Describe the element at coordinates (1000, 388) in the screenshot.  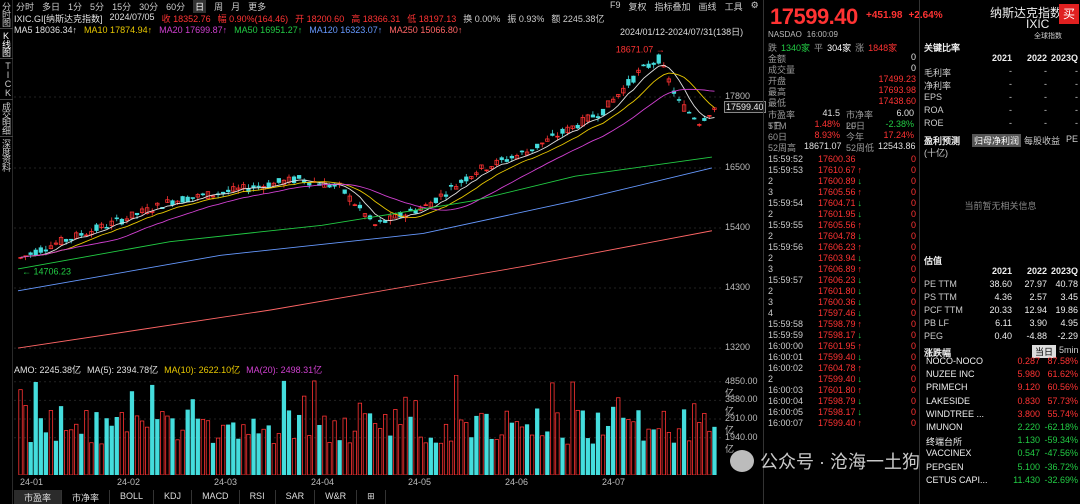
I see `gainer-row: PRIMECH 9.120 60.56%` at that location.